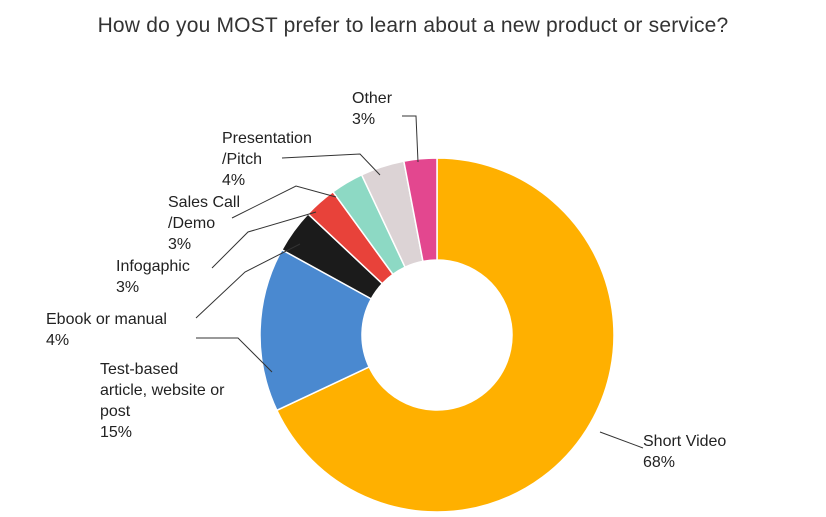 This screenshot has height=517, width=826. What do you see at coordinates (162, 401) in the screenshot?
I see `slice-test-based-article-website-or-post-label: Test-based article, website or post 15%` at bounding box center [162, 401].